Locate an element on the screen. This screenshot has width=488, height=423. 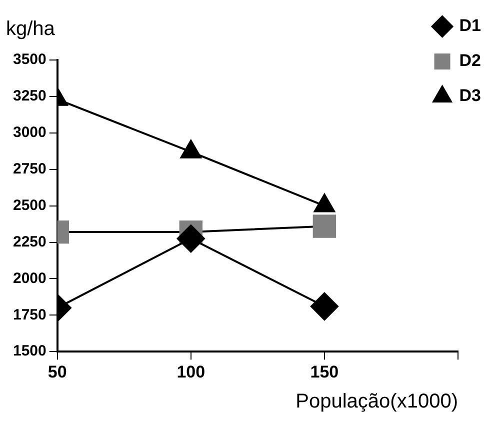
x-tick-label: 100 is located at coordinates (191, 372).